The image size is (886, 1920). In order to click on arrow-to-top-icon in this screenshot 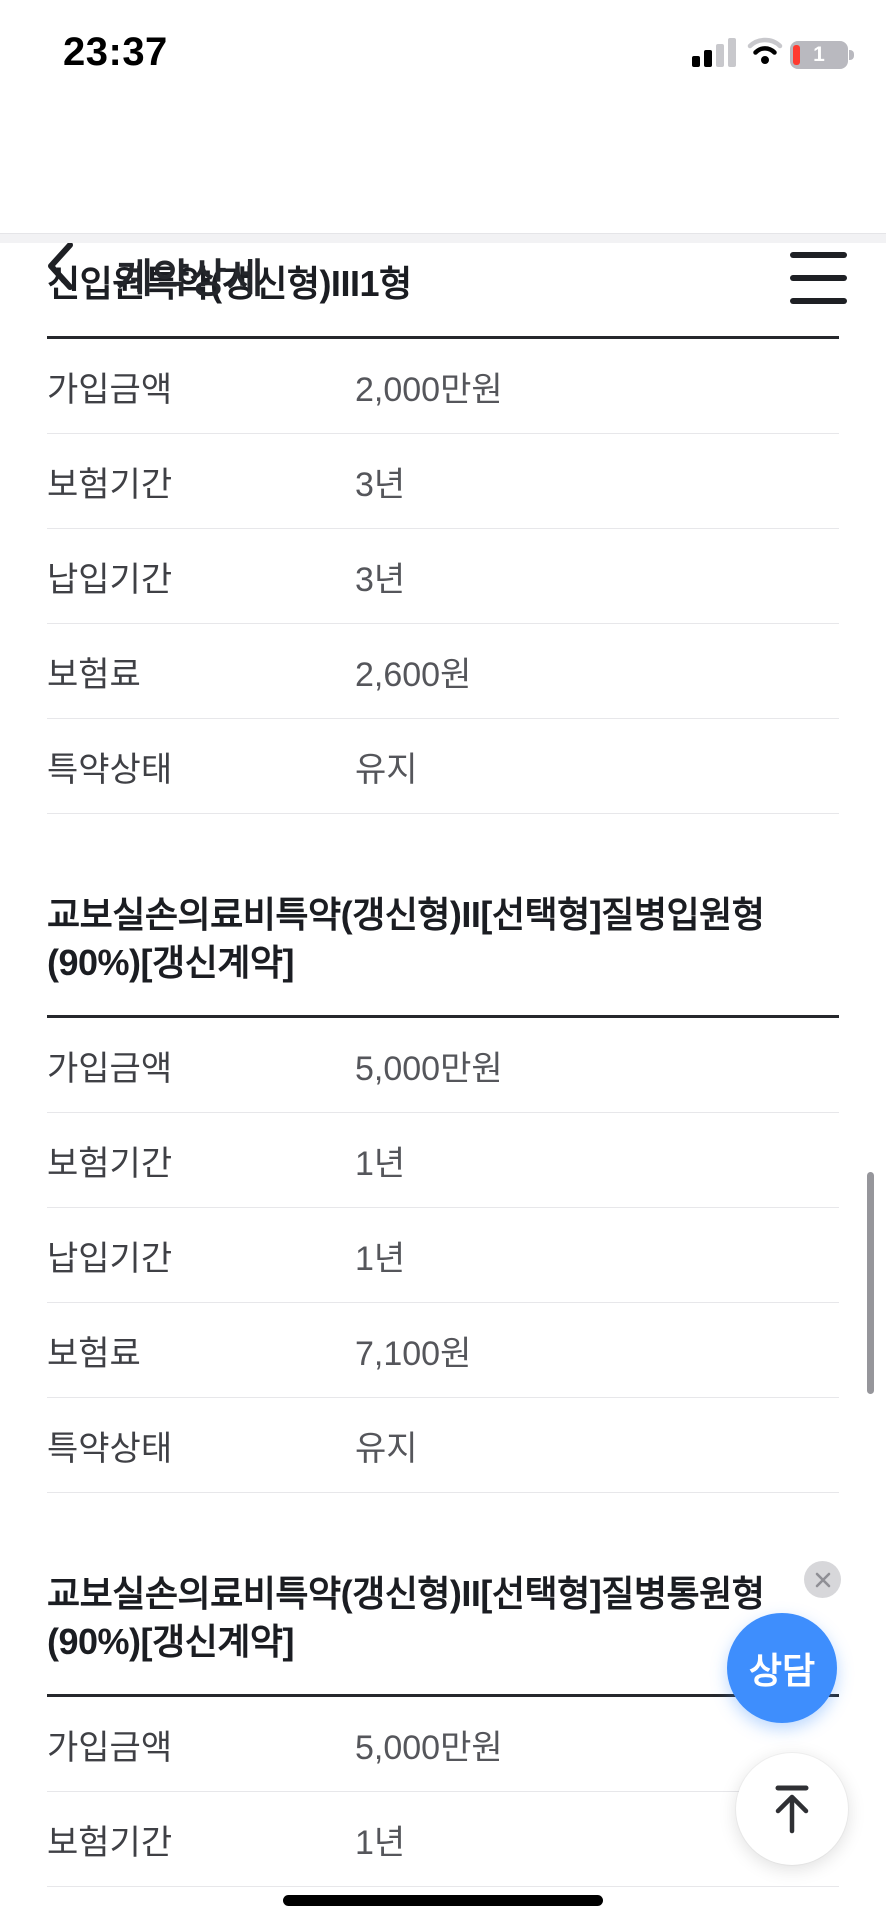, I will do `click(792, 1809)`.